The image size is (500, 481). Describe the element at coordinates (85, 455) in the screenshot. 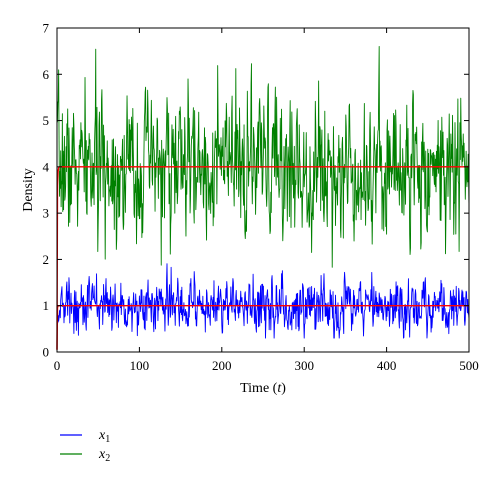

I see `legend-item-x2: x2` at that location.